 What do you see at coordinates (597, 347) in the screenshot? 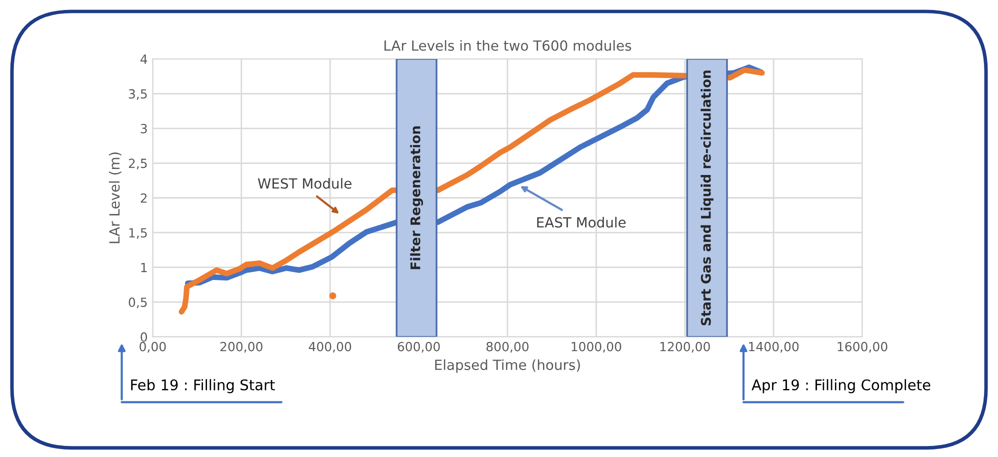
I see `x-tick-label: 1000,00` at bounding box center [597, 347].